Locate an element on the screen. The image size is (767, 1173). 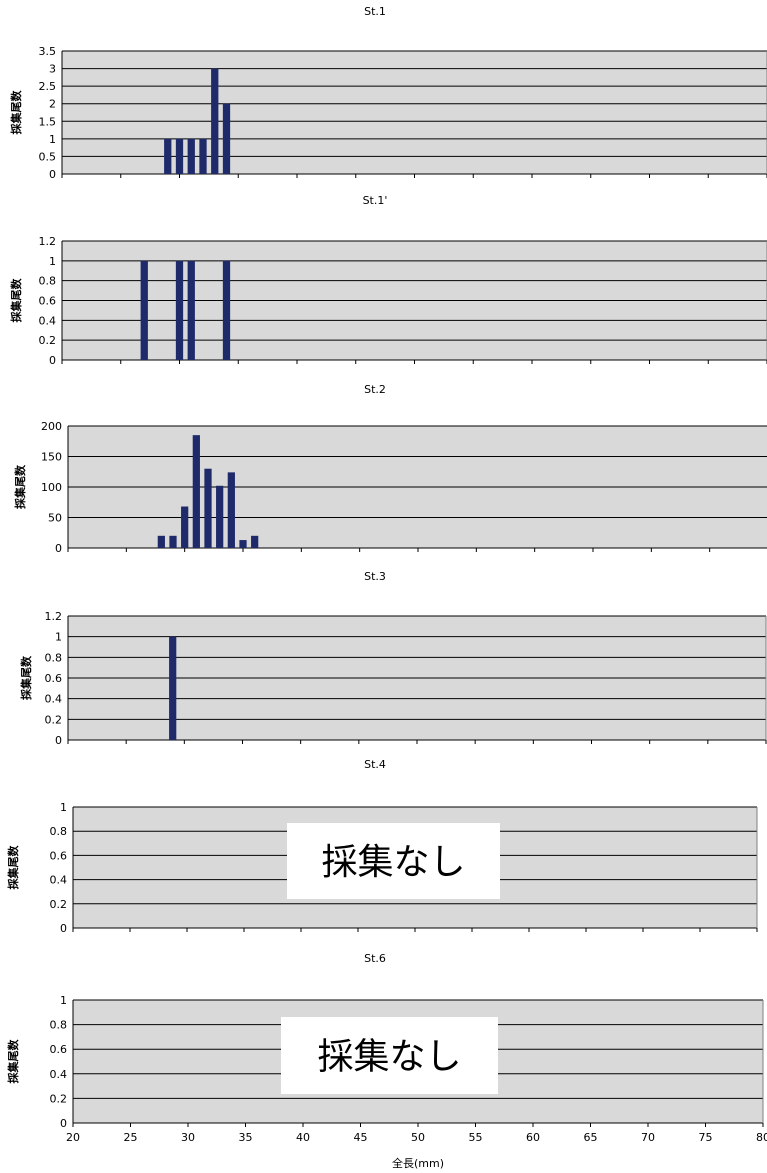
x-tick-label: 25 is located at coordinates (131, 1137).